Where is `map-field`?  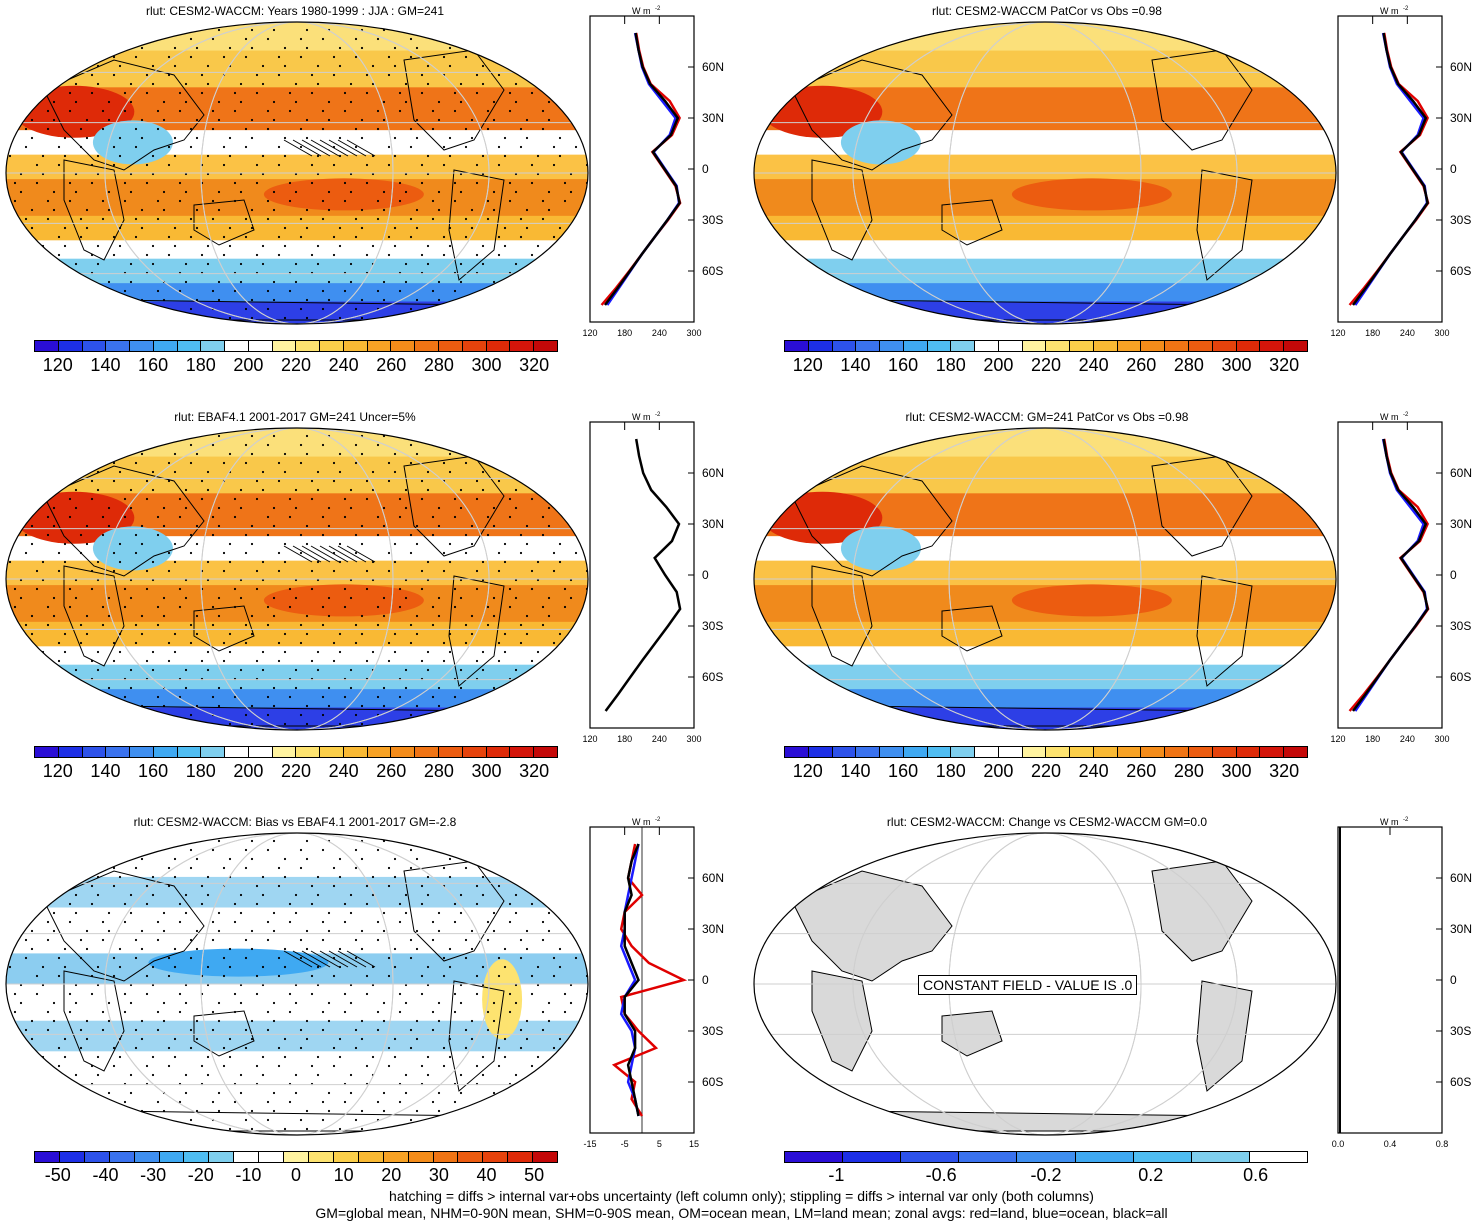 map-field is located at coordinates (1045, 579).